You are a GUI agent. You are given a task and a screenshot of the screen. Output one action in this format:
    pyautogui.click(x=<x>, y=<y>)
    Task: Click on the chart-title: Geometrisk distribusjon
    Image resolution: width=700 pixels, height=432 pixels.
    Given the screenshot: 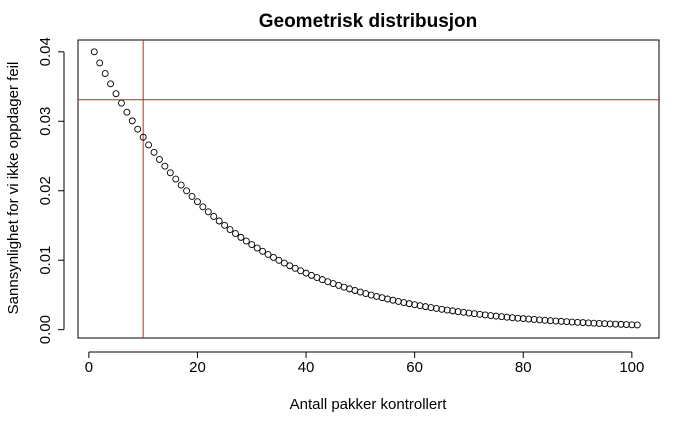 What is the action you would take?
    pyautogui.click(x=368, y=21)
    